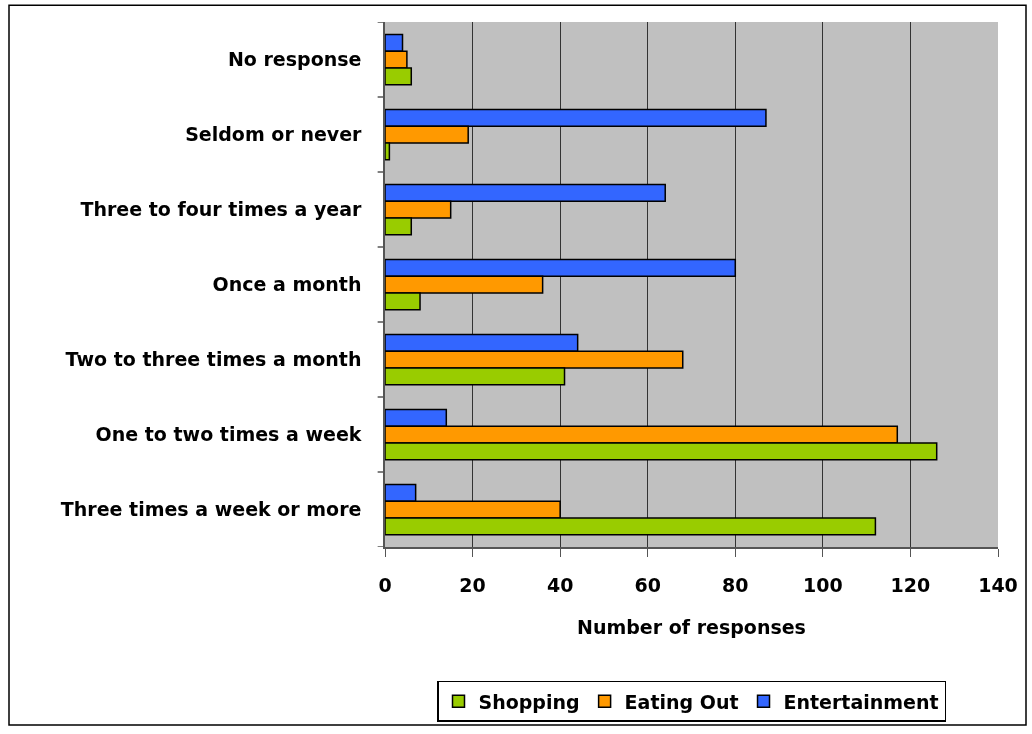 The width and height of the screenshot is (1032, 734). I want to click on legend-label: Shopping, so click(529, 701).